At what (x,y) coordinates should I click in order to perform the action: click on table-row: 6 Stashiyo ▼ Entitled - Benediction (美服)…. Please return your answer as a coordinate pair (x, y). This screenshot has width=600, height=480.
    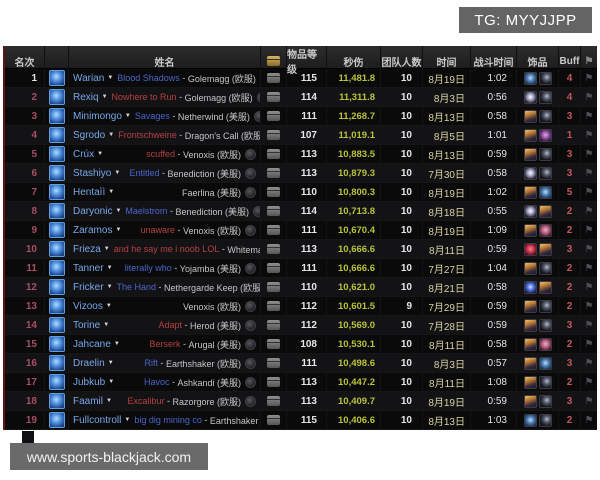
    Looking at the image, I should click on (301, 173).